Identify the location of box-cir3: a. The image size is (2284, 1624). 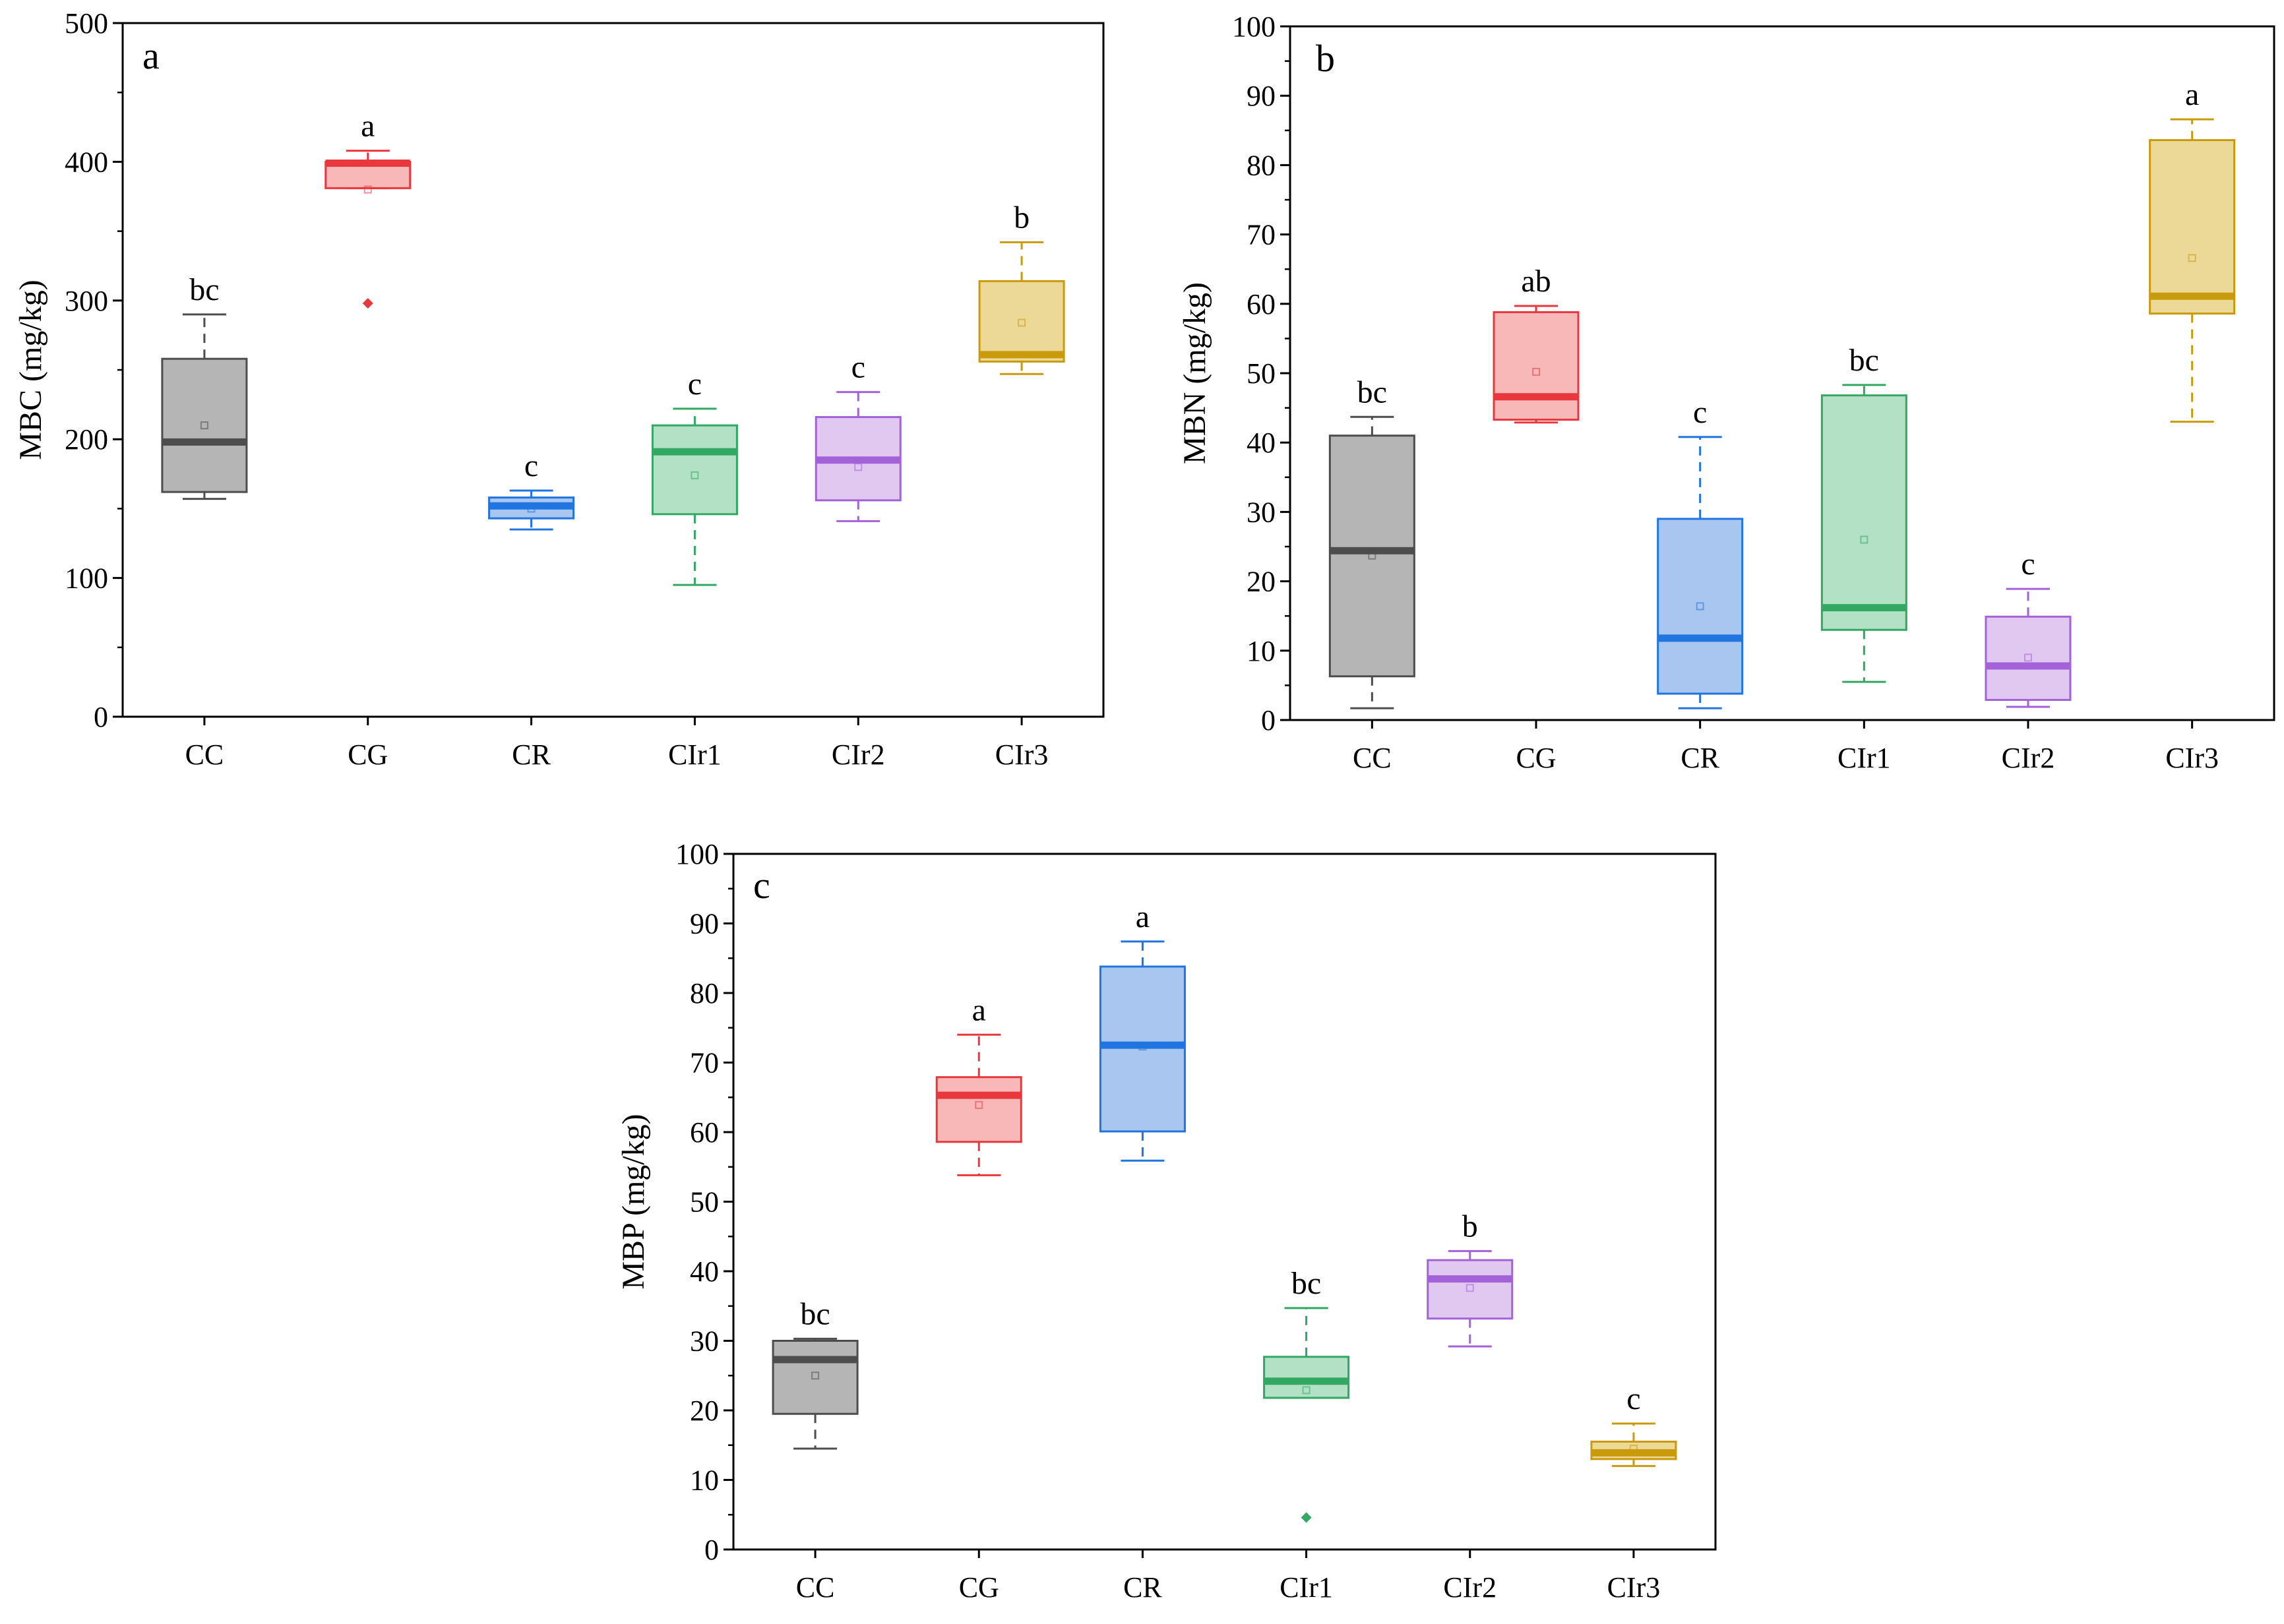
(2192, 250).